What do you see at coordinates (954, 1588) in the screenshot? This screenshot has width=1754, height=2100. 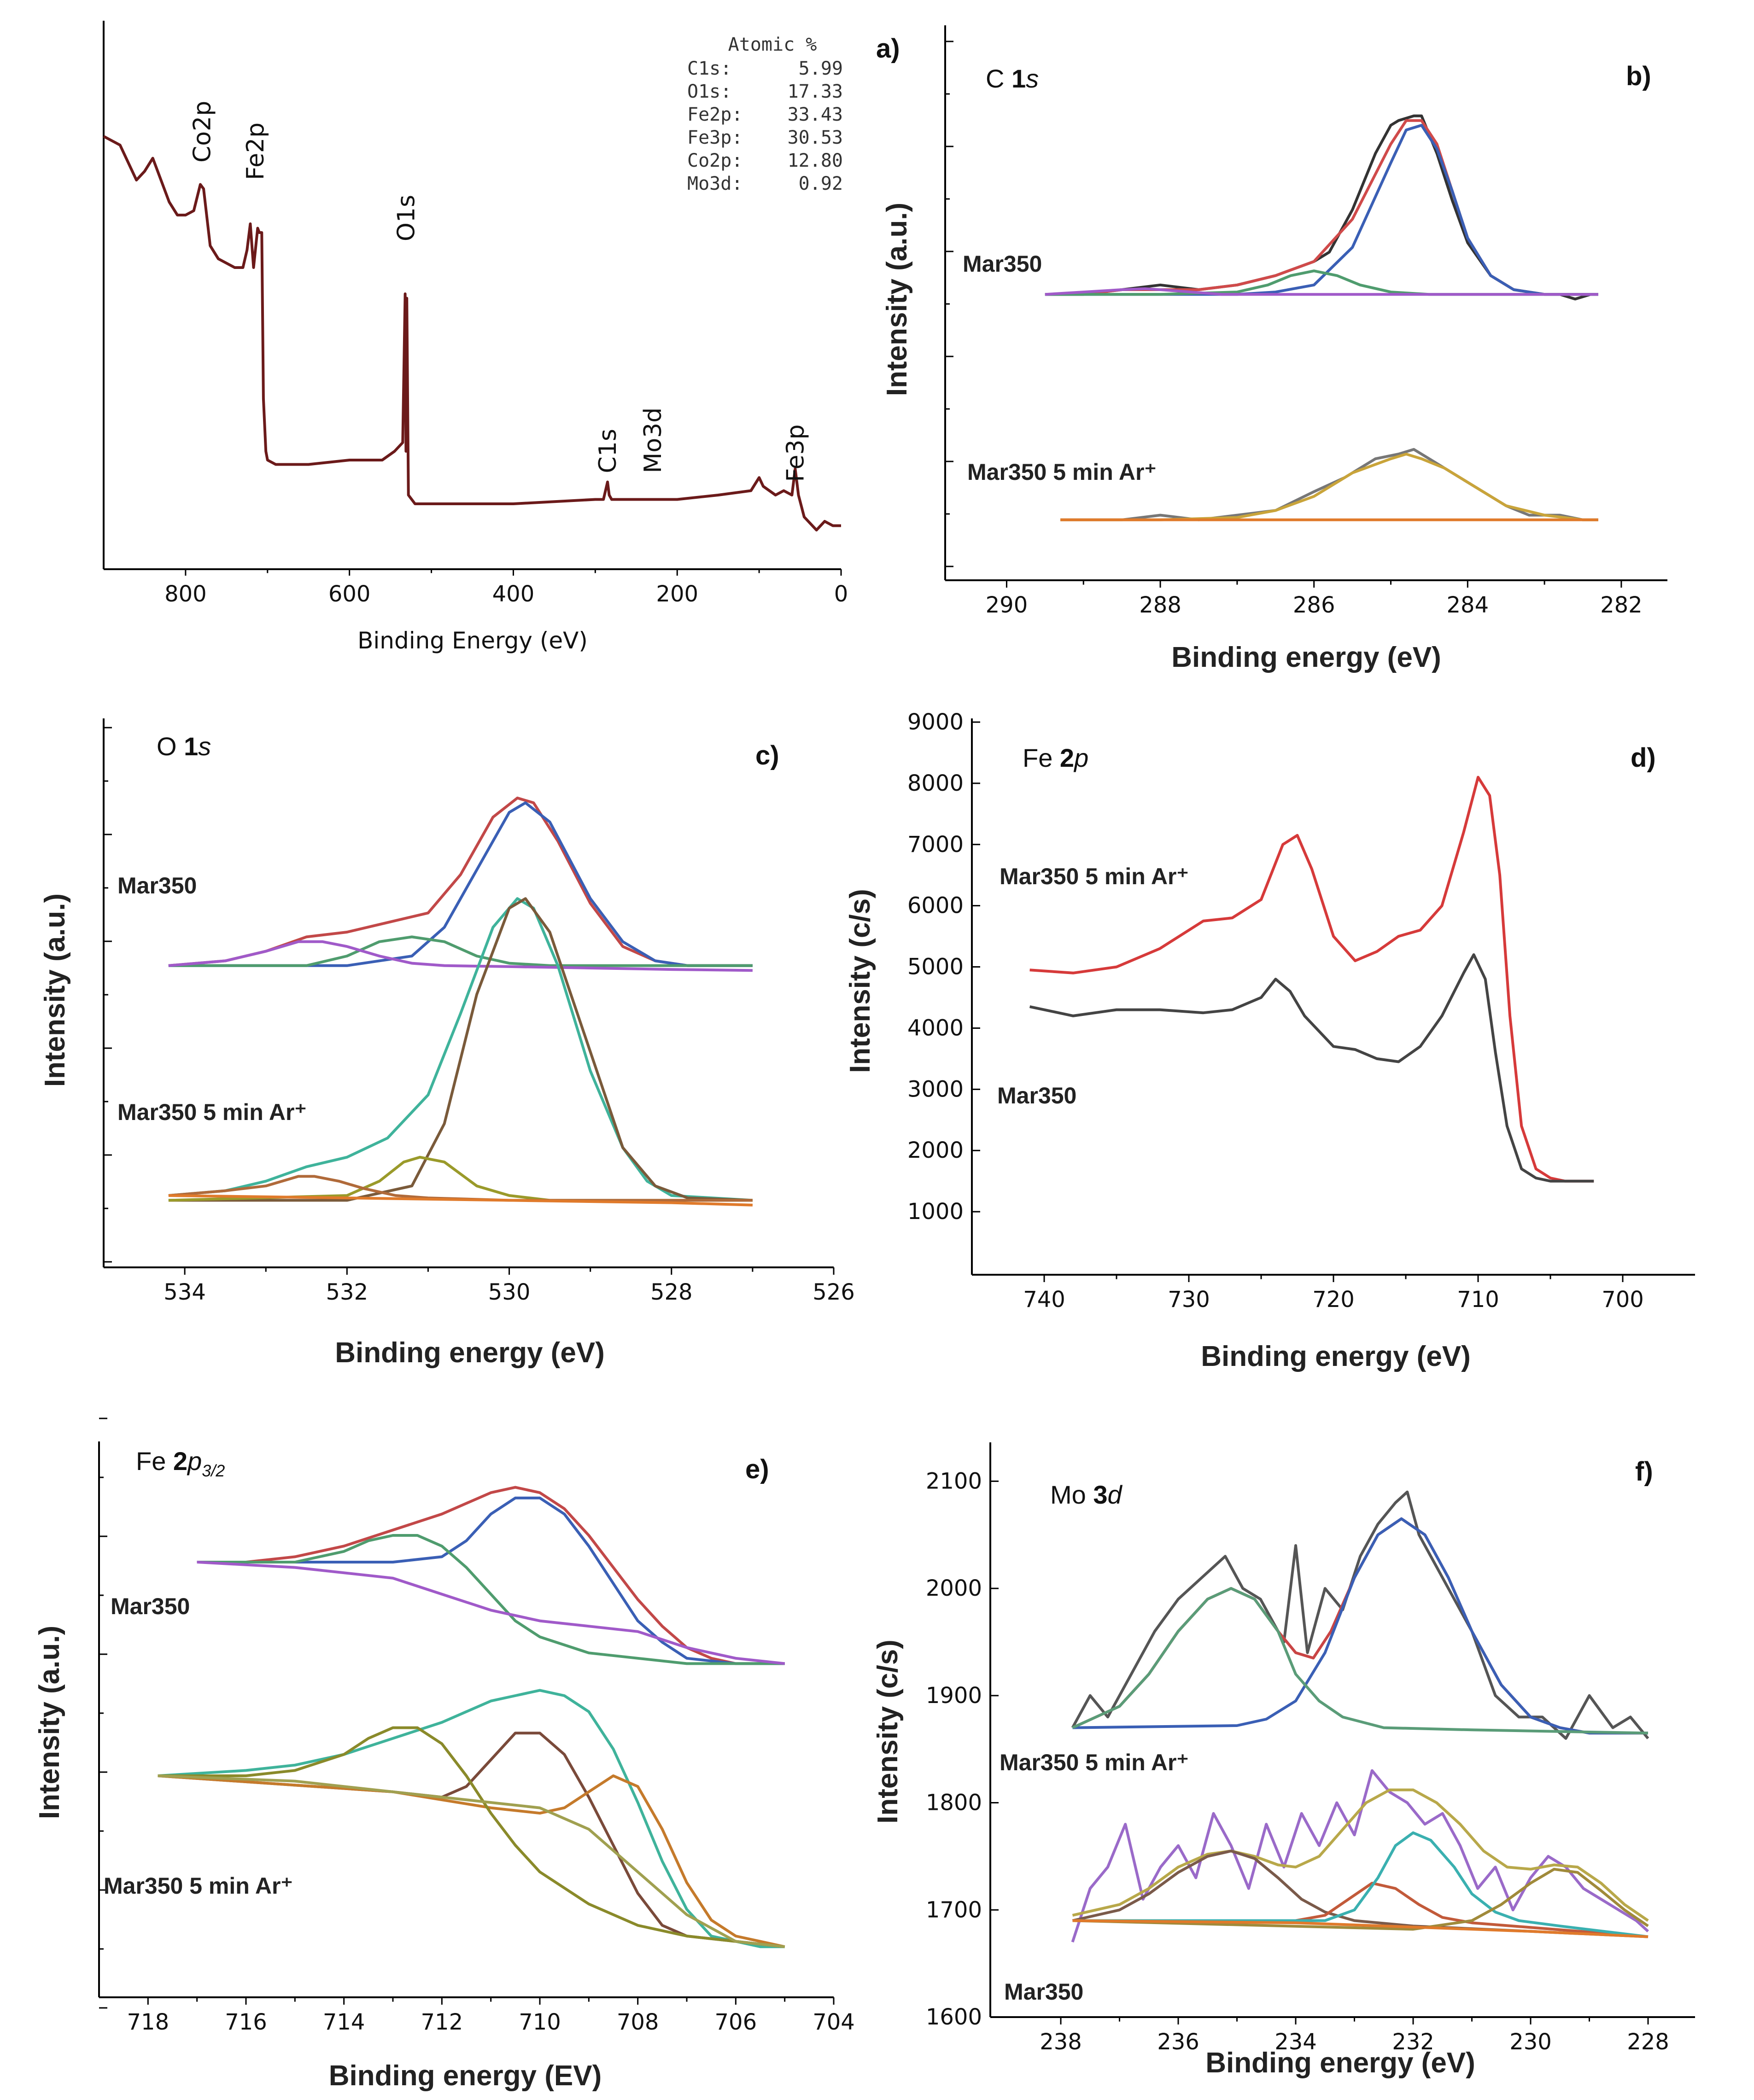 I see `mo3d-y-tick-label: 2000` at bounding box center [954, 1588].